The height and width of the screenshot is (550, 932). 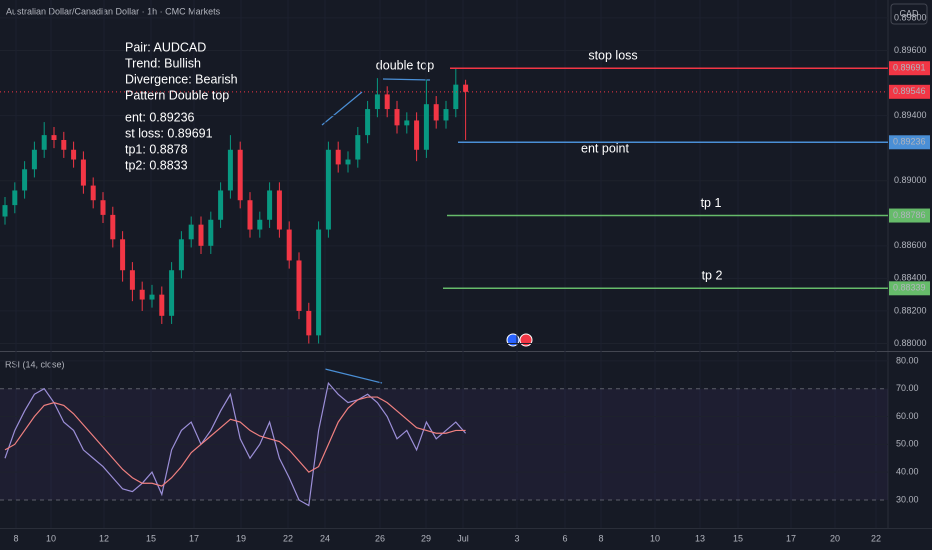 What do you see at coordinates (910, 115) in the screenshot?
I see `y-tick-label: 0.89400` at bounding box center [910, 115].